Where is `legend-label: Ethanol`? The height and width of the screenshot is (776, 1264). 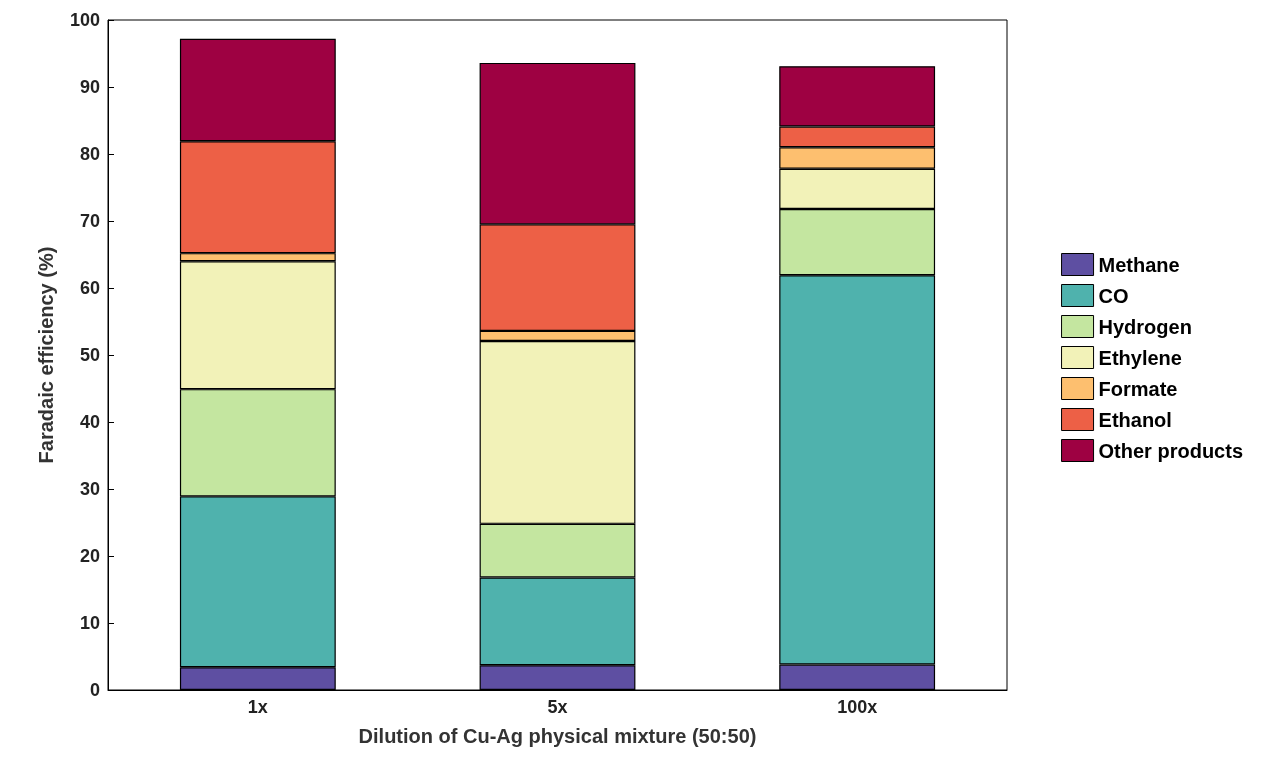
legend-label: Ethanol is located at coordinates (1135, 419).